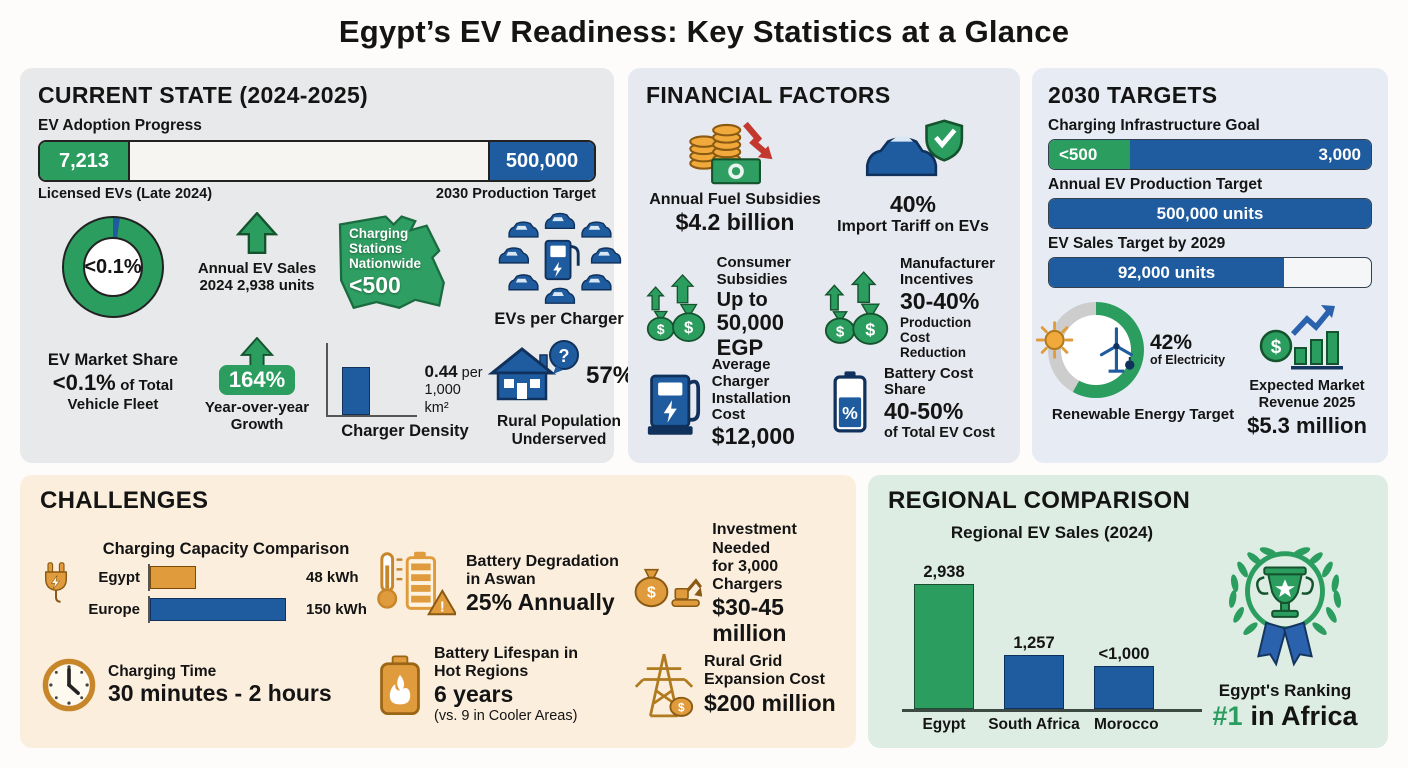 The image size is (1408, 768). What do you see at coordinates (1089, 154) in the screenshot?
I see `charging-goal-current: <500` at bounding box center [1089, 154].